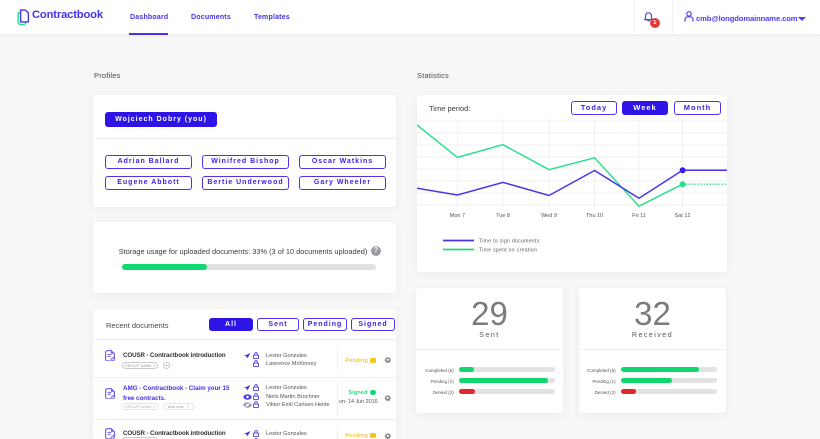  Describe the element at coordinates (683, 216) in the screenshot. I see `svg-text: Sat 12` at that location.